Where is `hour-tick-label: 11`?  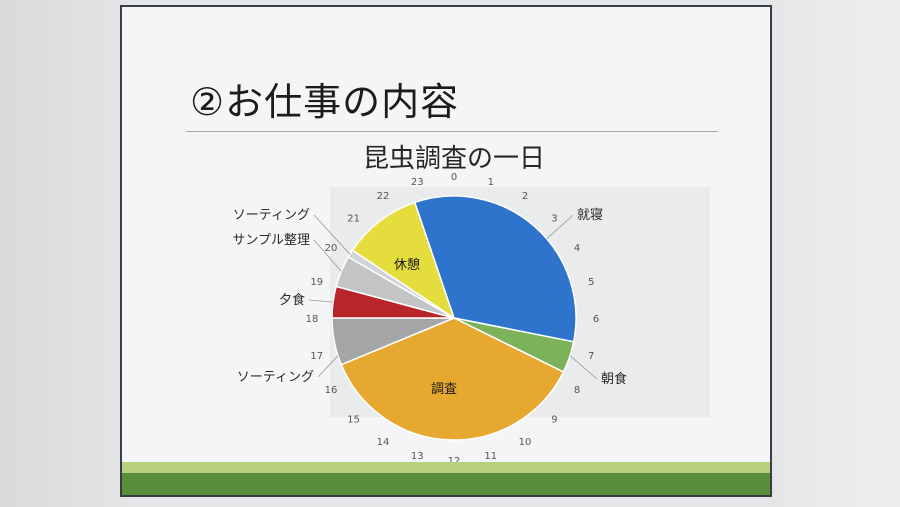 hour-tick-label: 11 is located at coordinates (490, 456).